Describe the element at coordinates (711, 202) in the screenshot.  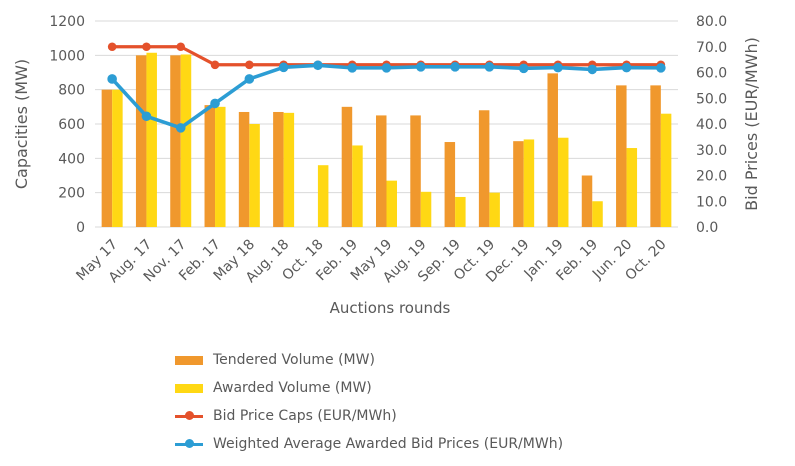
I see `right-axis-tick: 10.0` at that location.